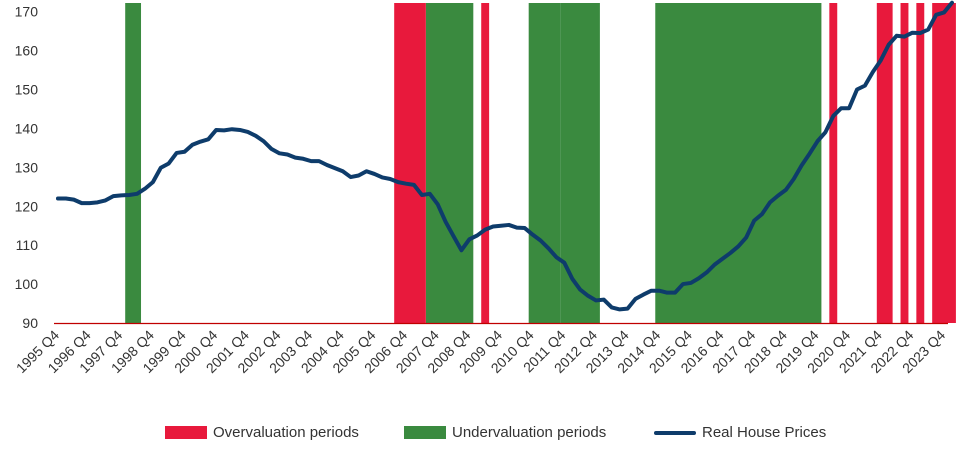 The height and width of the screenshot is (449, 961). I want to click on legend-label-overvaluation: Overvaluation periods, so click(286, 432).